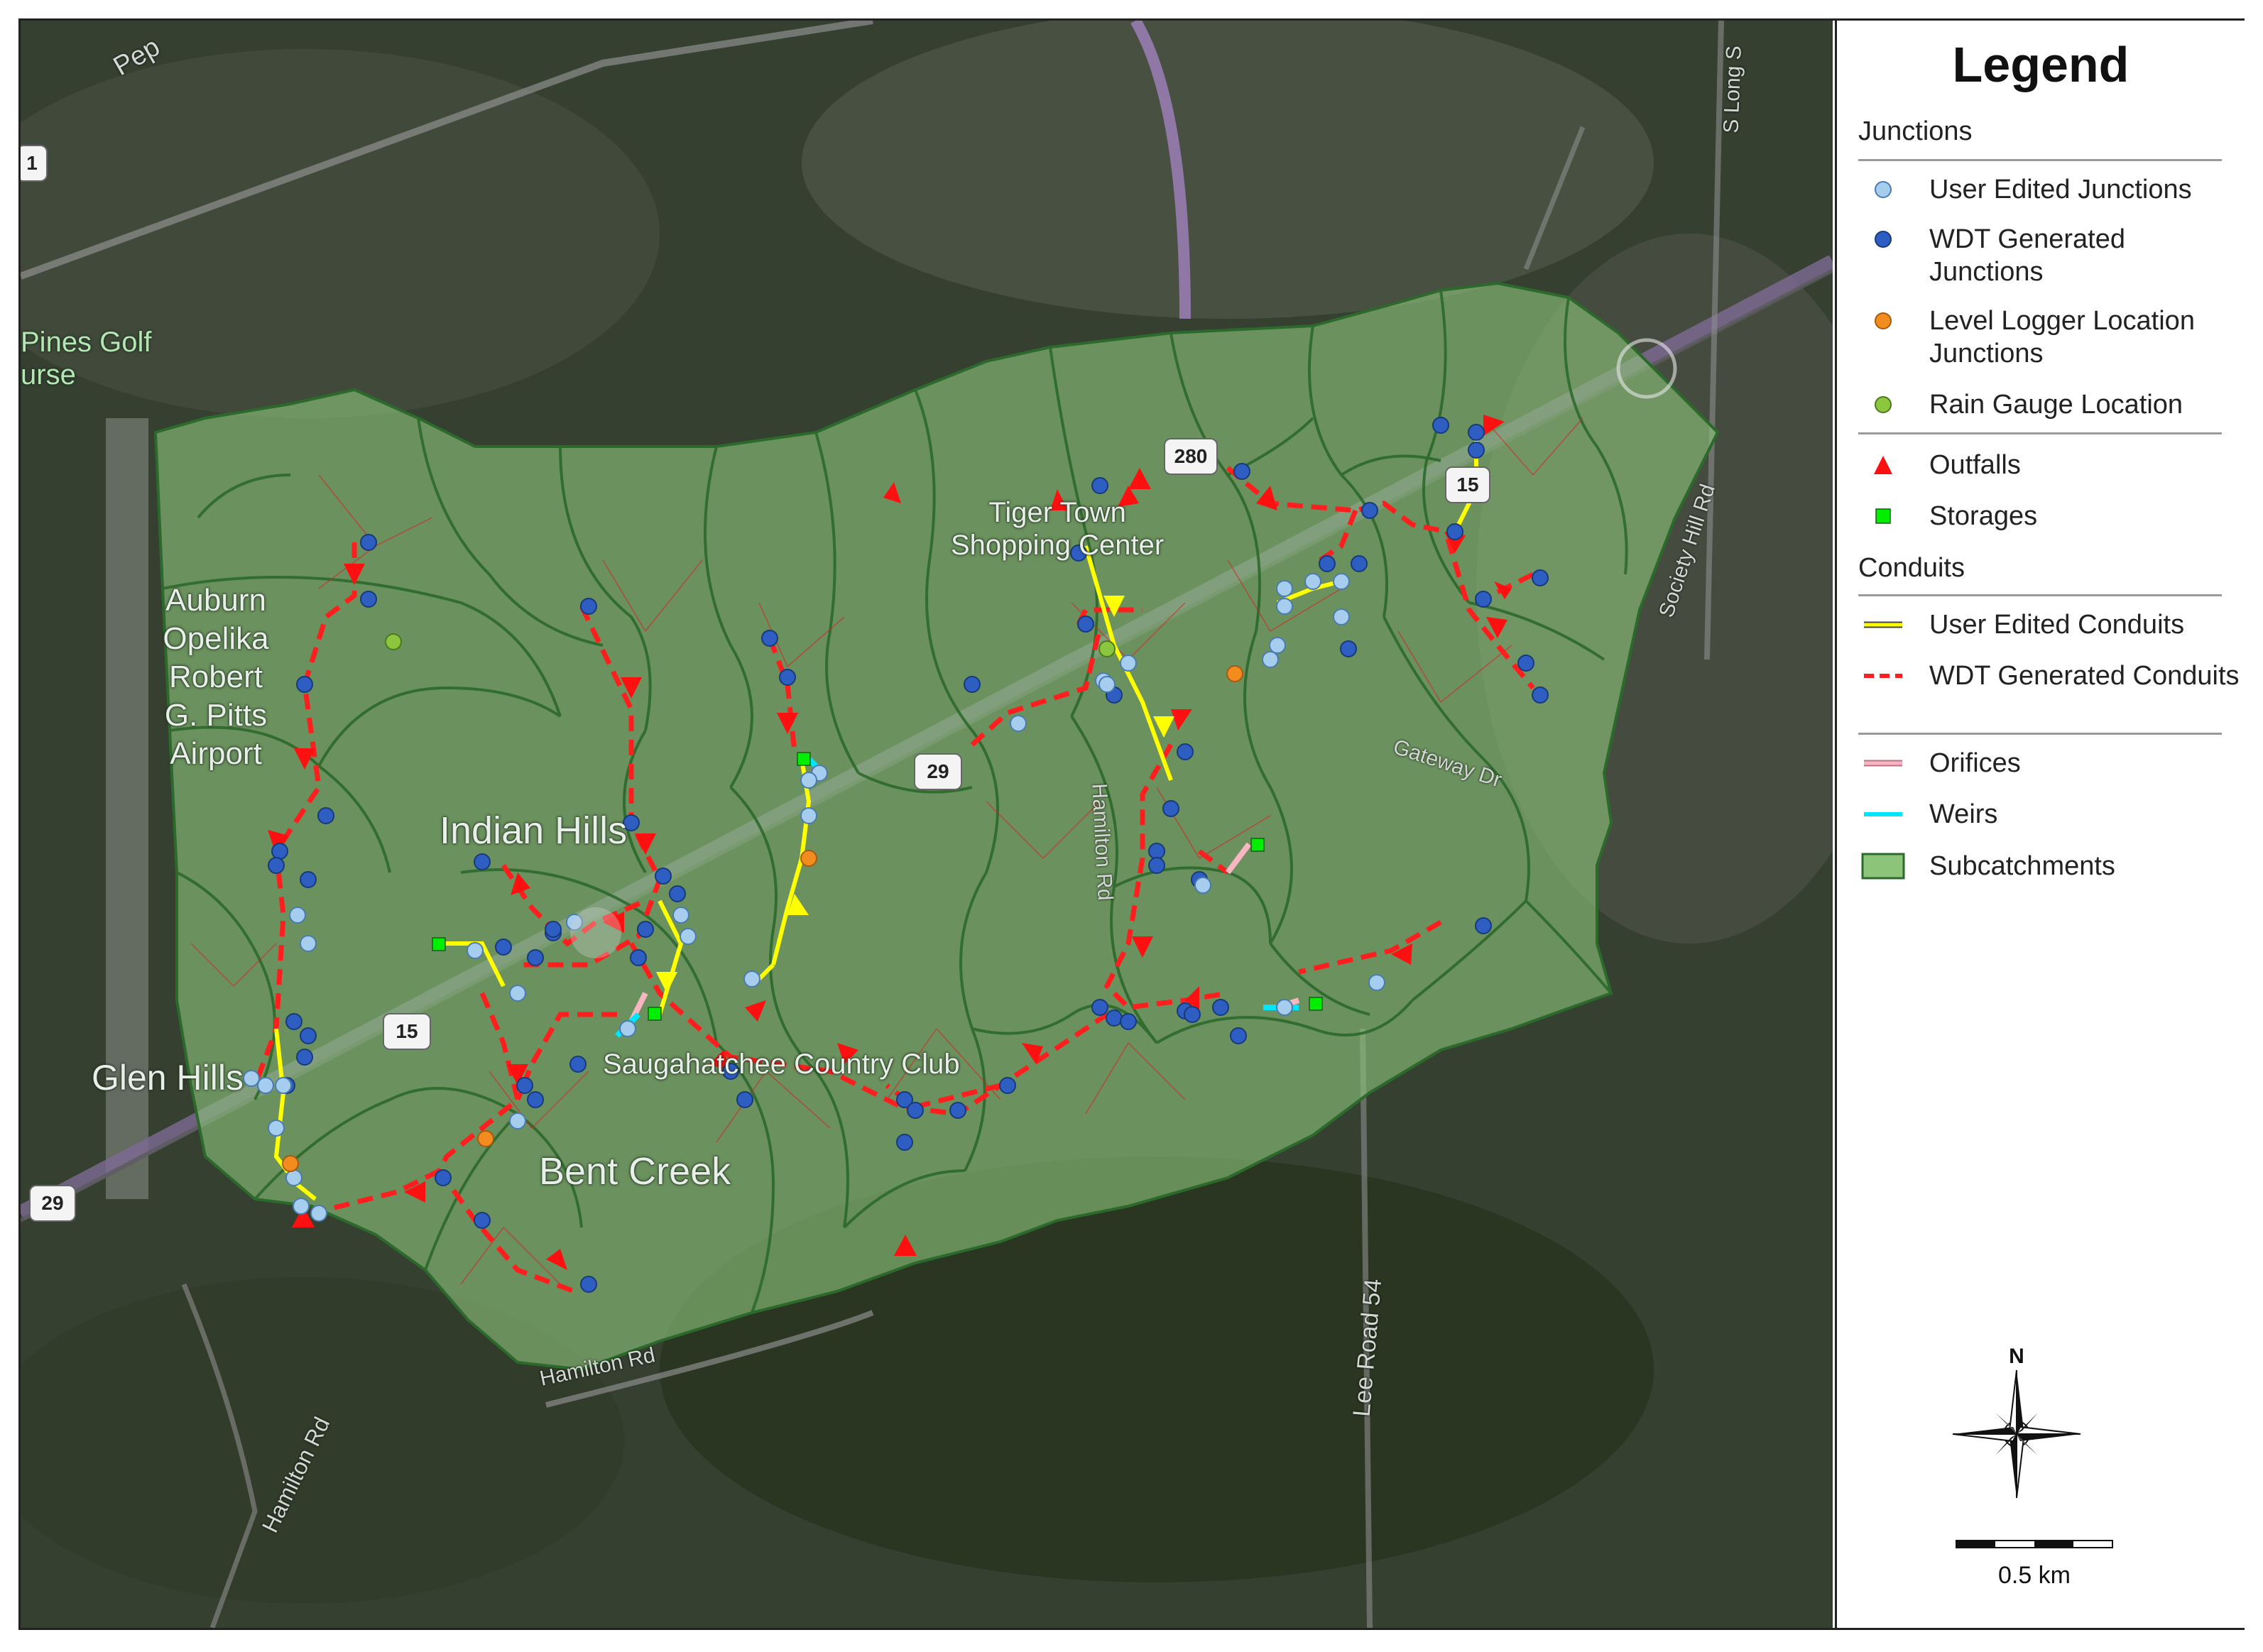 This screenshot has height=1652, width=2263. Describe the element at coordinates (1983, 516) in the screenshot. I see `legend-label: Storages` at that location.